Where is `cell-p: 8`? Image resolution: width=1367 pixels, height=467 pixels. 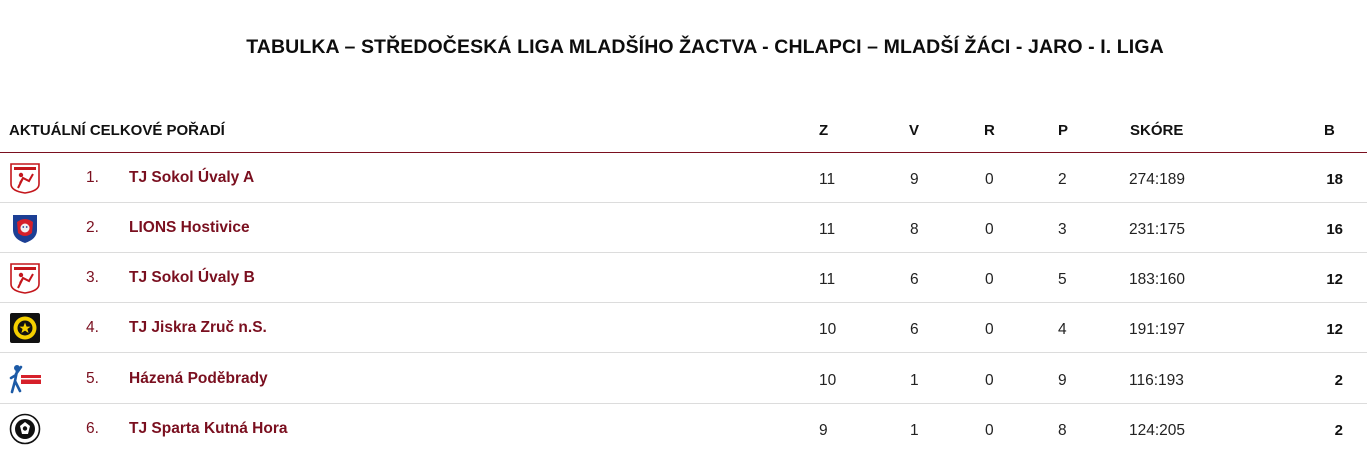
cell-p: 8 is located at coordinates (1062, 430).